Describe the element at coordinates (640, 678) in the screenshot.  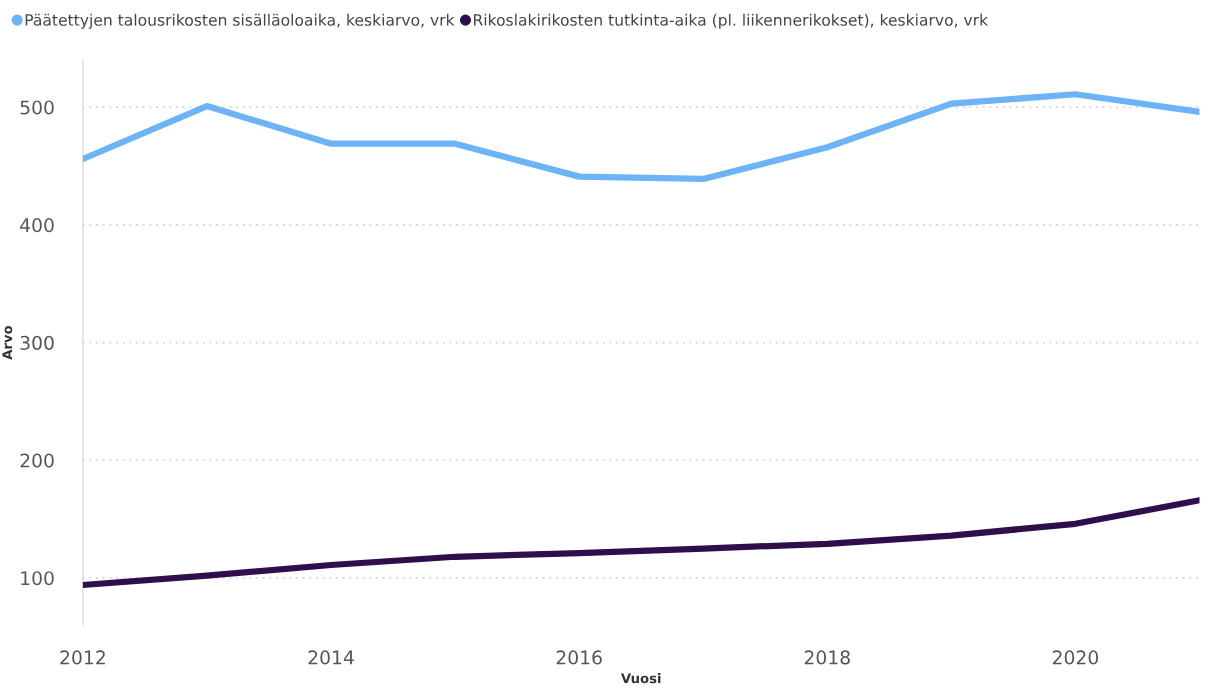
I see `x-axis-title: Vuosi` at that location.